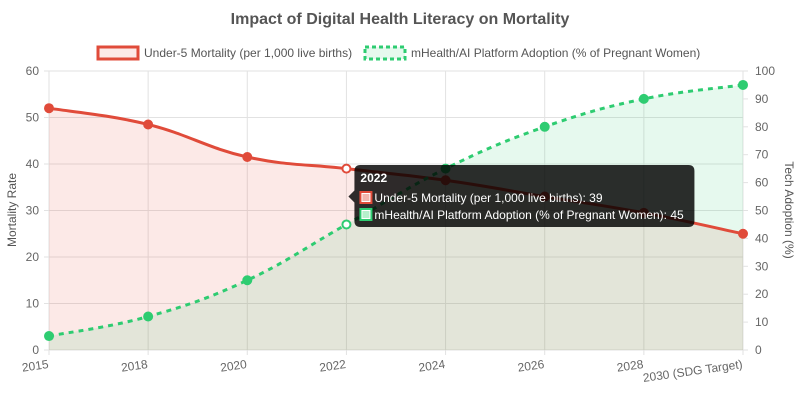 The width and height of the screenshot is (800, 405). I want to click on y-right-tick-label: 30, so click(762, 266).